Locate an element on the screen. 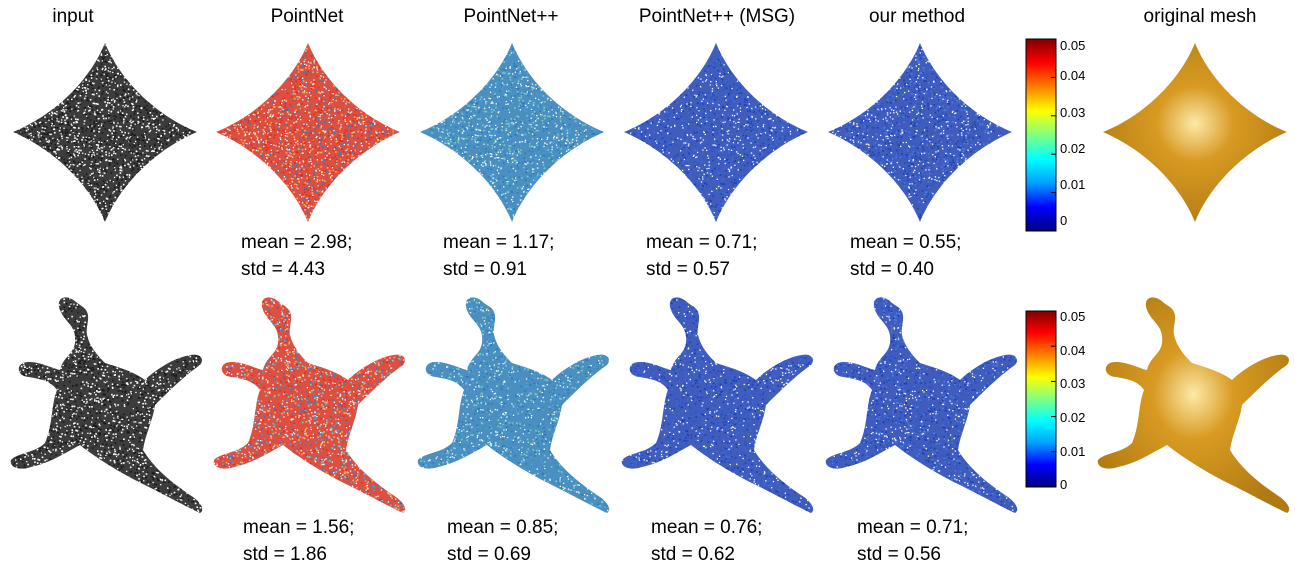 The height and width of the screenshot is (569, 1295). row2-colorbar-tick: 0.05 is located at coordinates (1072, 316).